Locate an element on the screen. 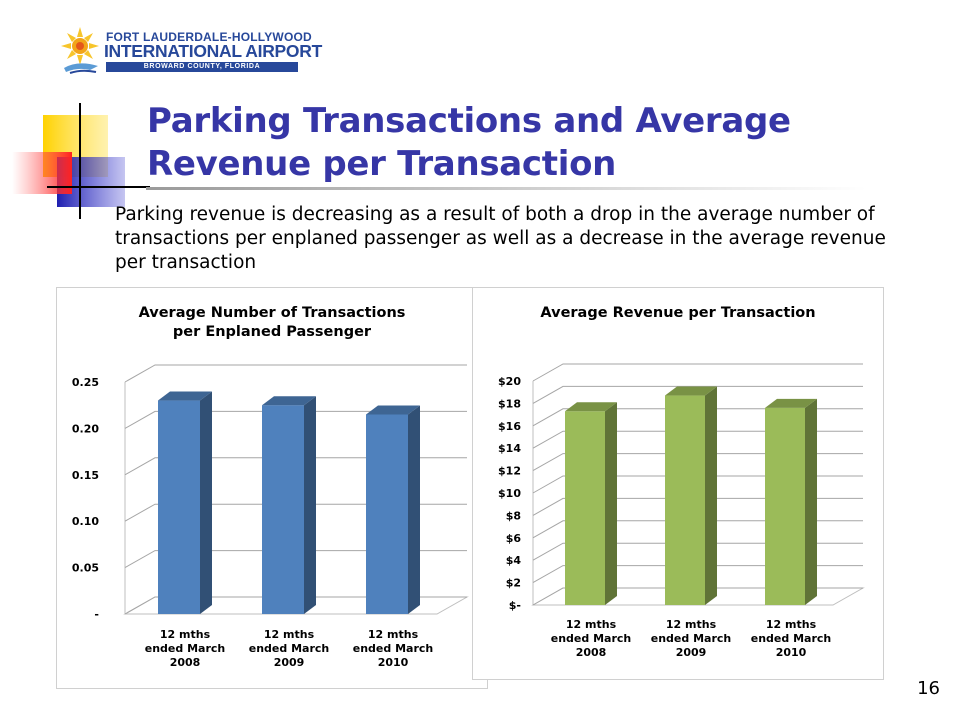  y-tick-label: $18 is located at coordinates (509, 403).